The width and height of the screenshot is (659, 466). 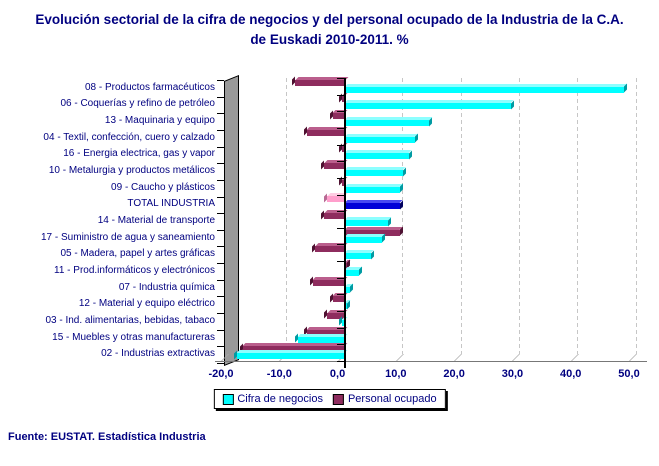 What do you see at coordinates (129, 137) in the screenshot?
I see `category-label: 04 - Textil, confección, cuero y calzado` at bounding box center [129, 137].